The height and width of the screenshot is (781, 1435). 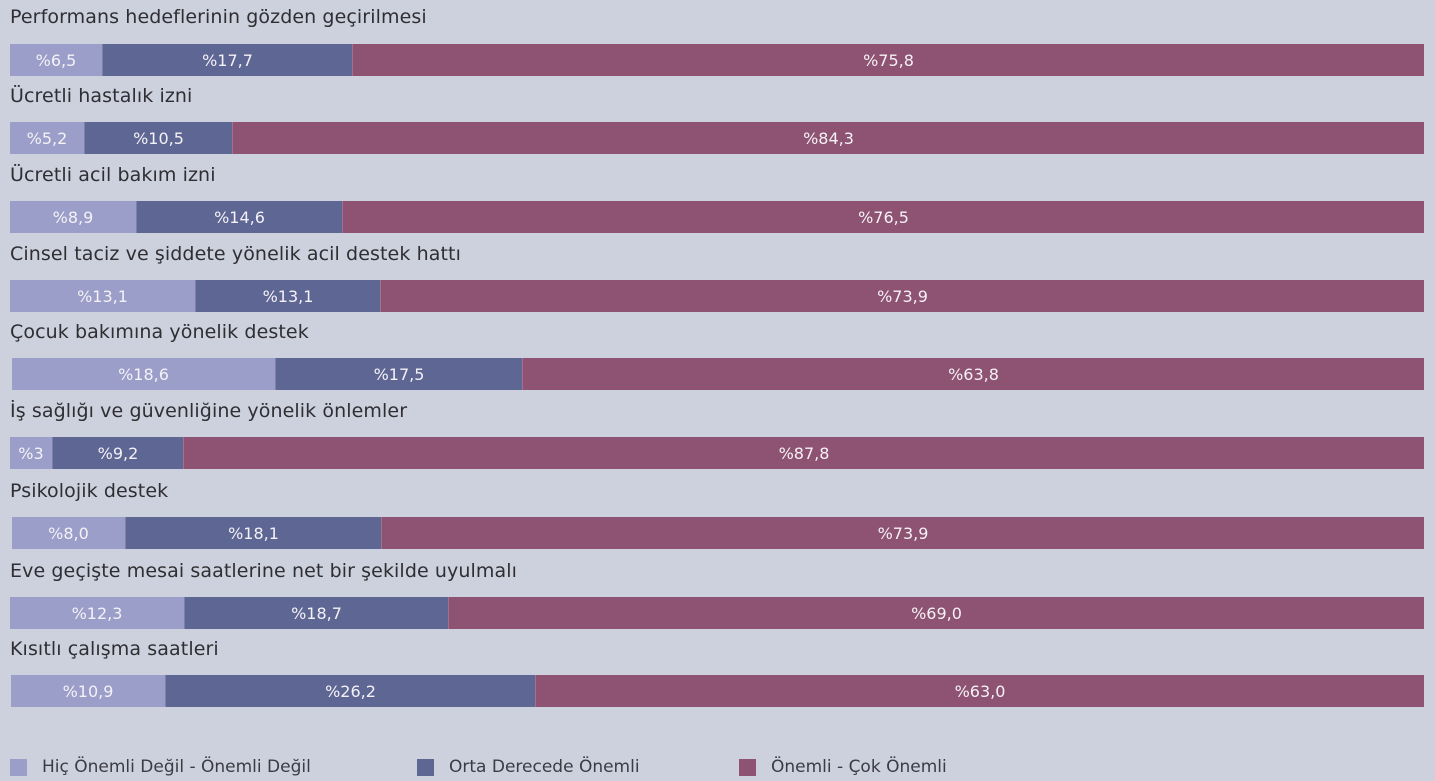 What do you see at coordinates (73, 217) in the screenshot?
I see `bar-segment-1: %8,9` at bounding box center [73, 217].